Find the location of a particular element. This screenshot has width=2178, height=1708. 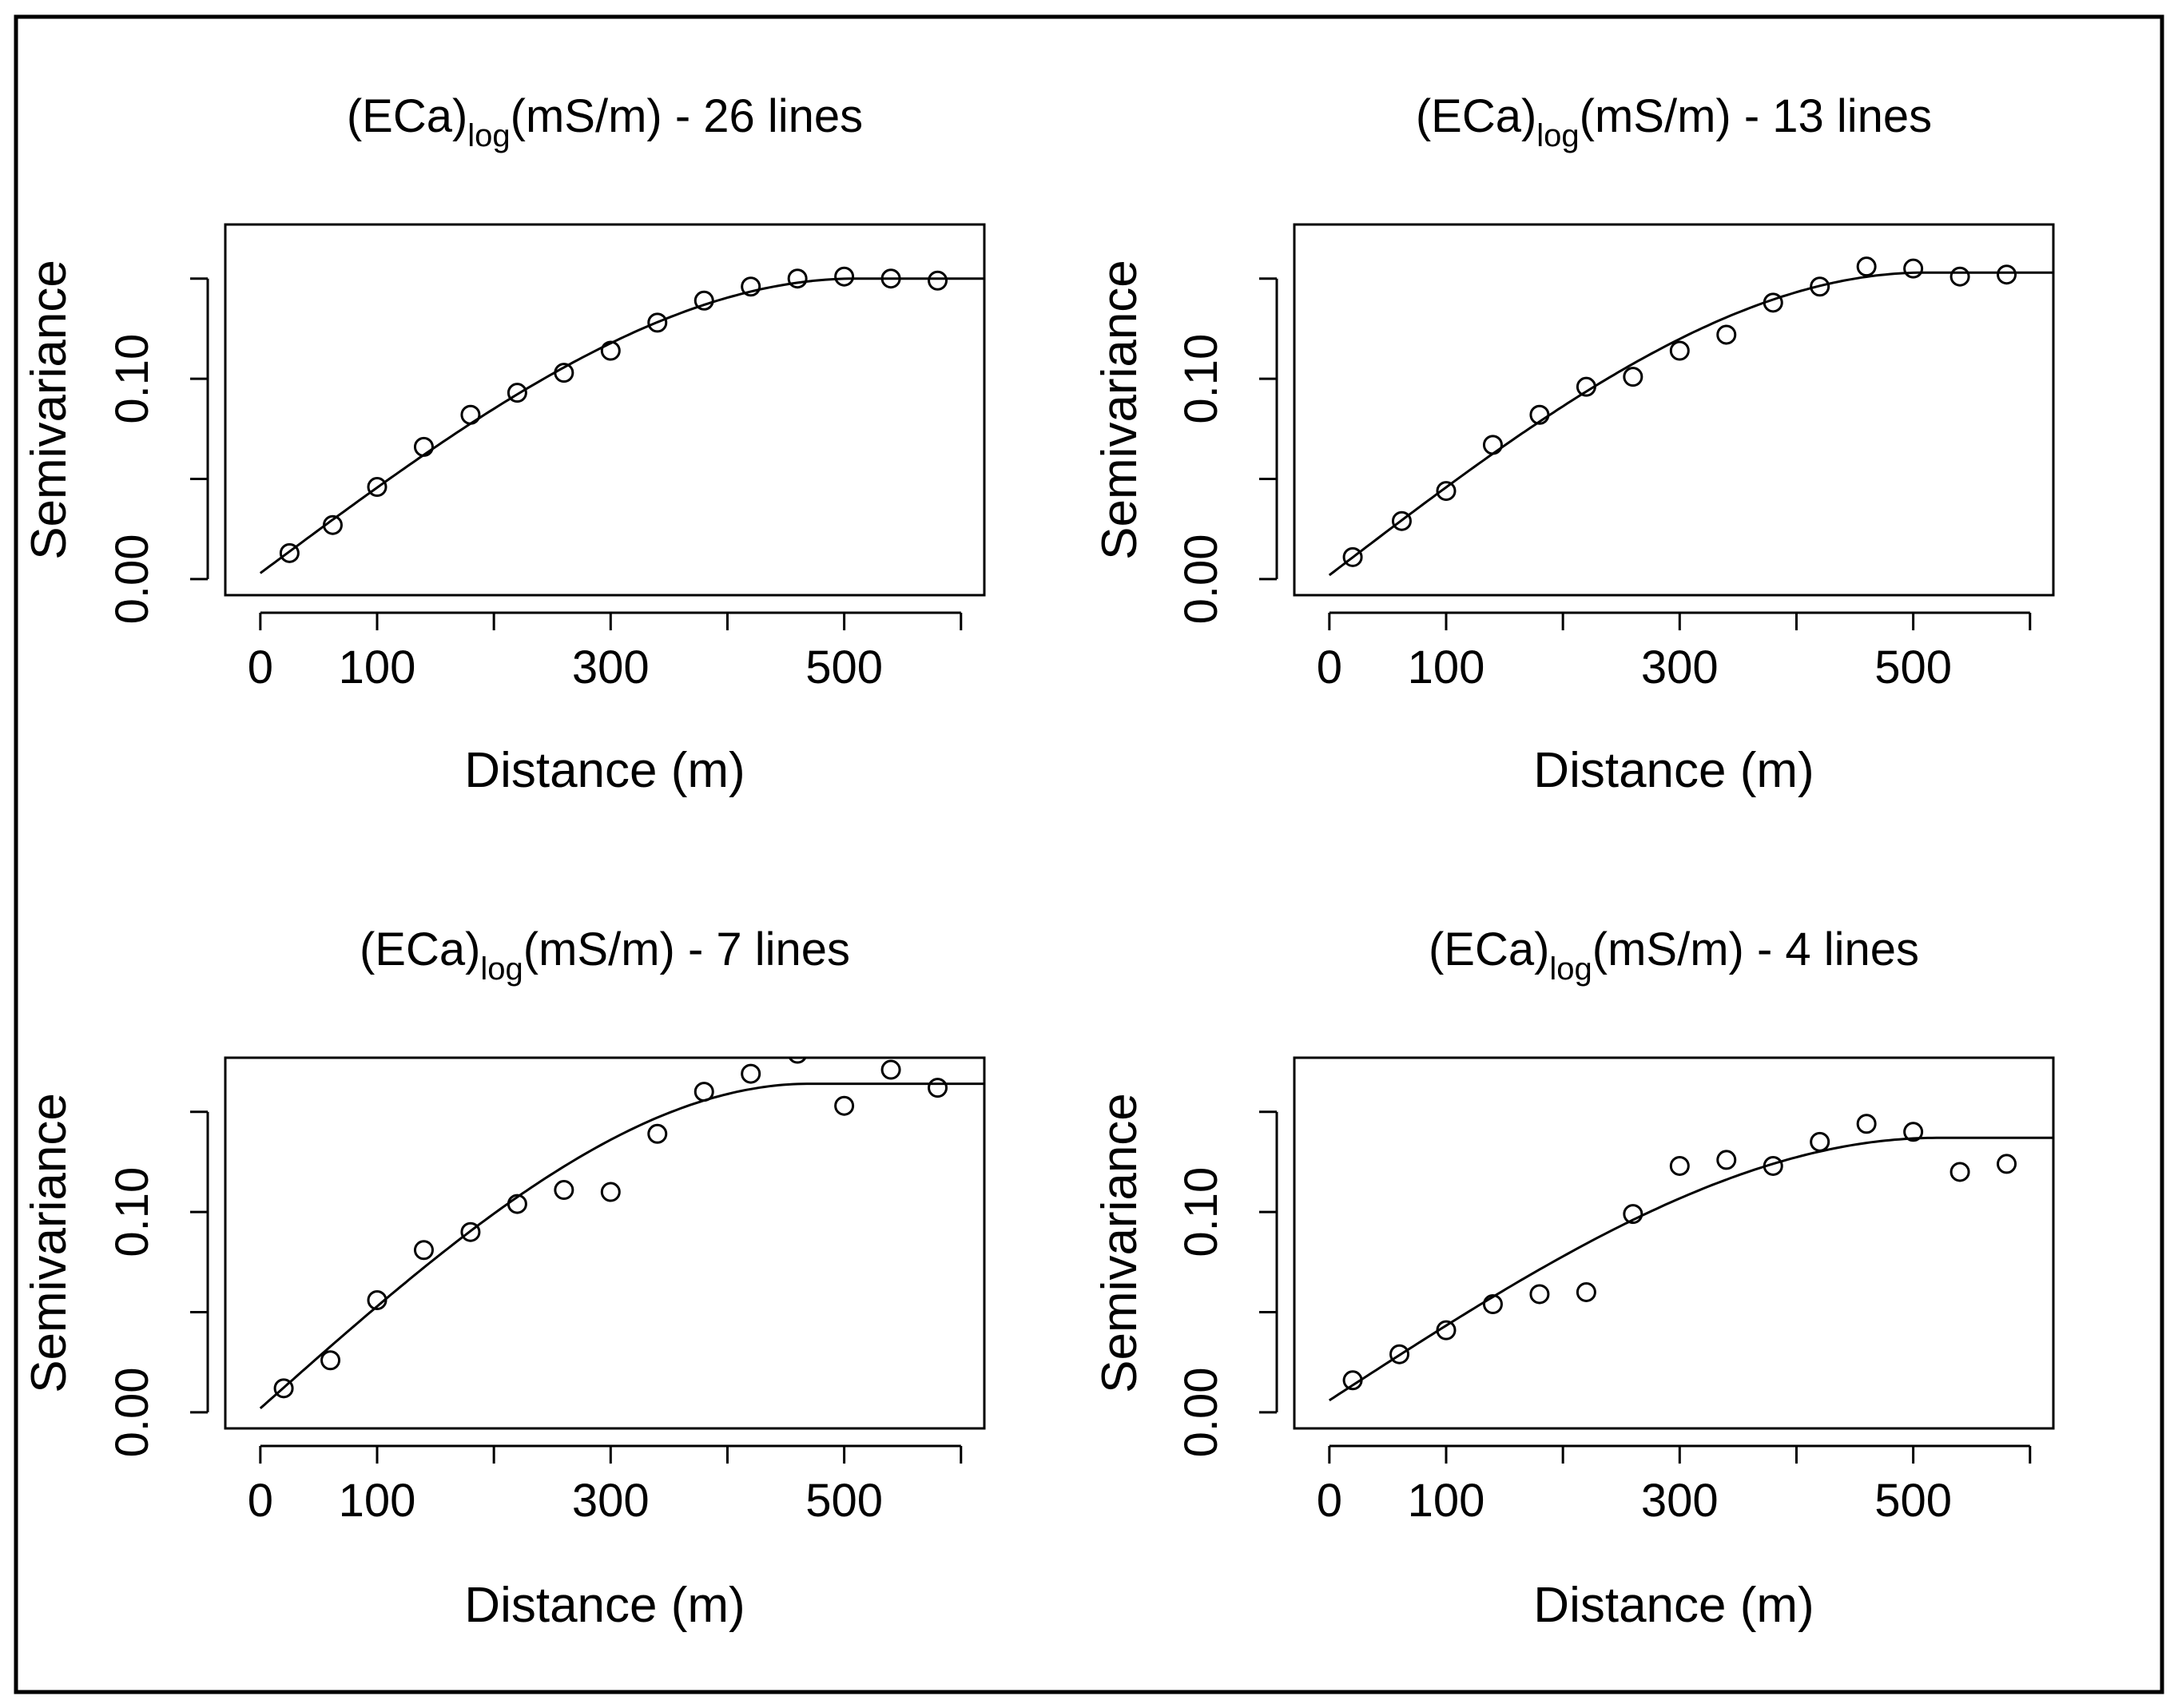

chart-title-suffix: (mS/m) - 4 lines is located at coordinates (1756, 949).